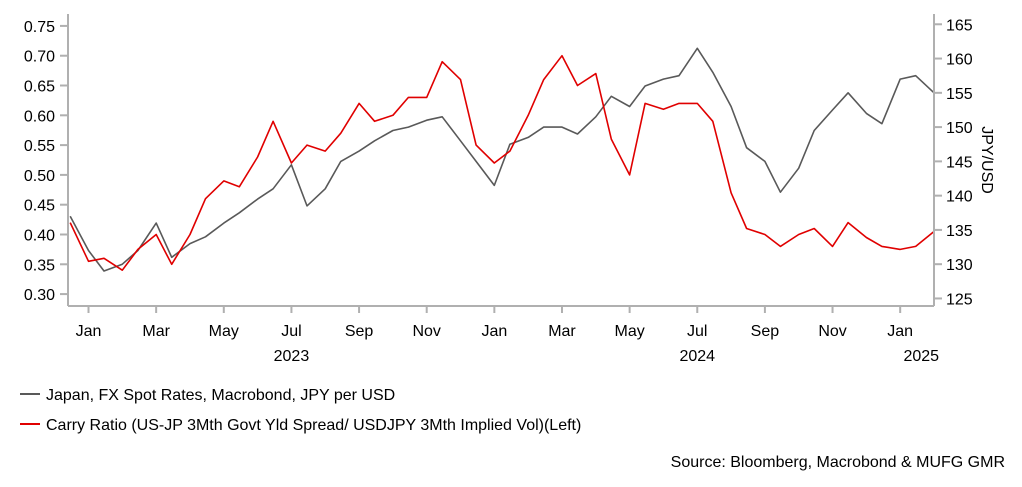 This screenshot has height=487, width=1022. Describe the element at coordinates (986, 160) in the screenshot. I see `right-axis-label: JPY/USD` at that location.